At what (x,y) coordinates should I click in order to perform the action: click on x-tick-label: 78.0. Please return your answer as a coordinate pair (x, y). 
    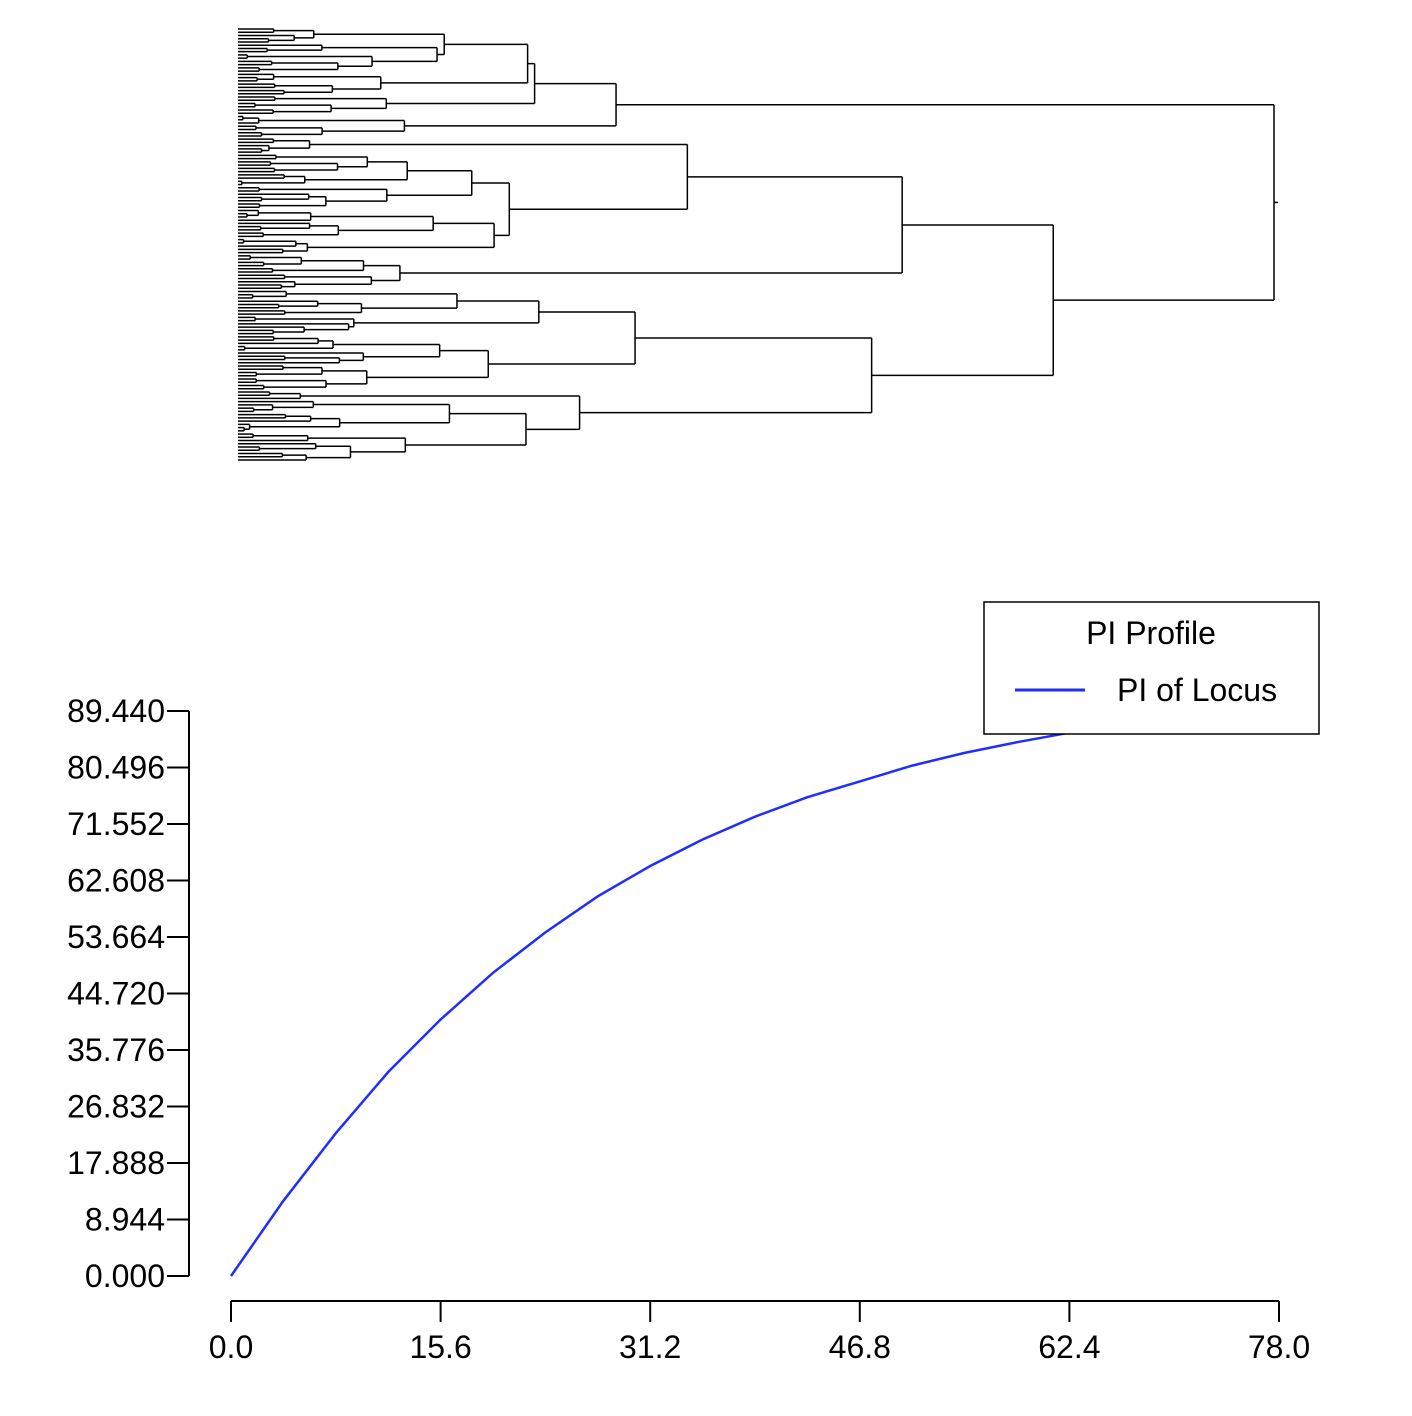
    Looking at the image, I should click on (1279, 1347).